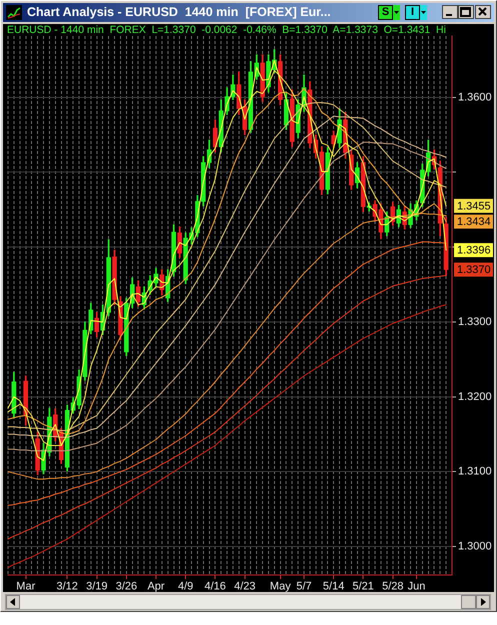  Describe the element at coordinates (304, 586) in the screenshot. I see `x-tick-label: 5/7` at that location.